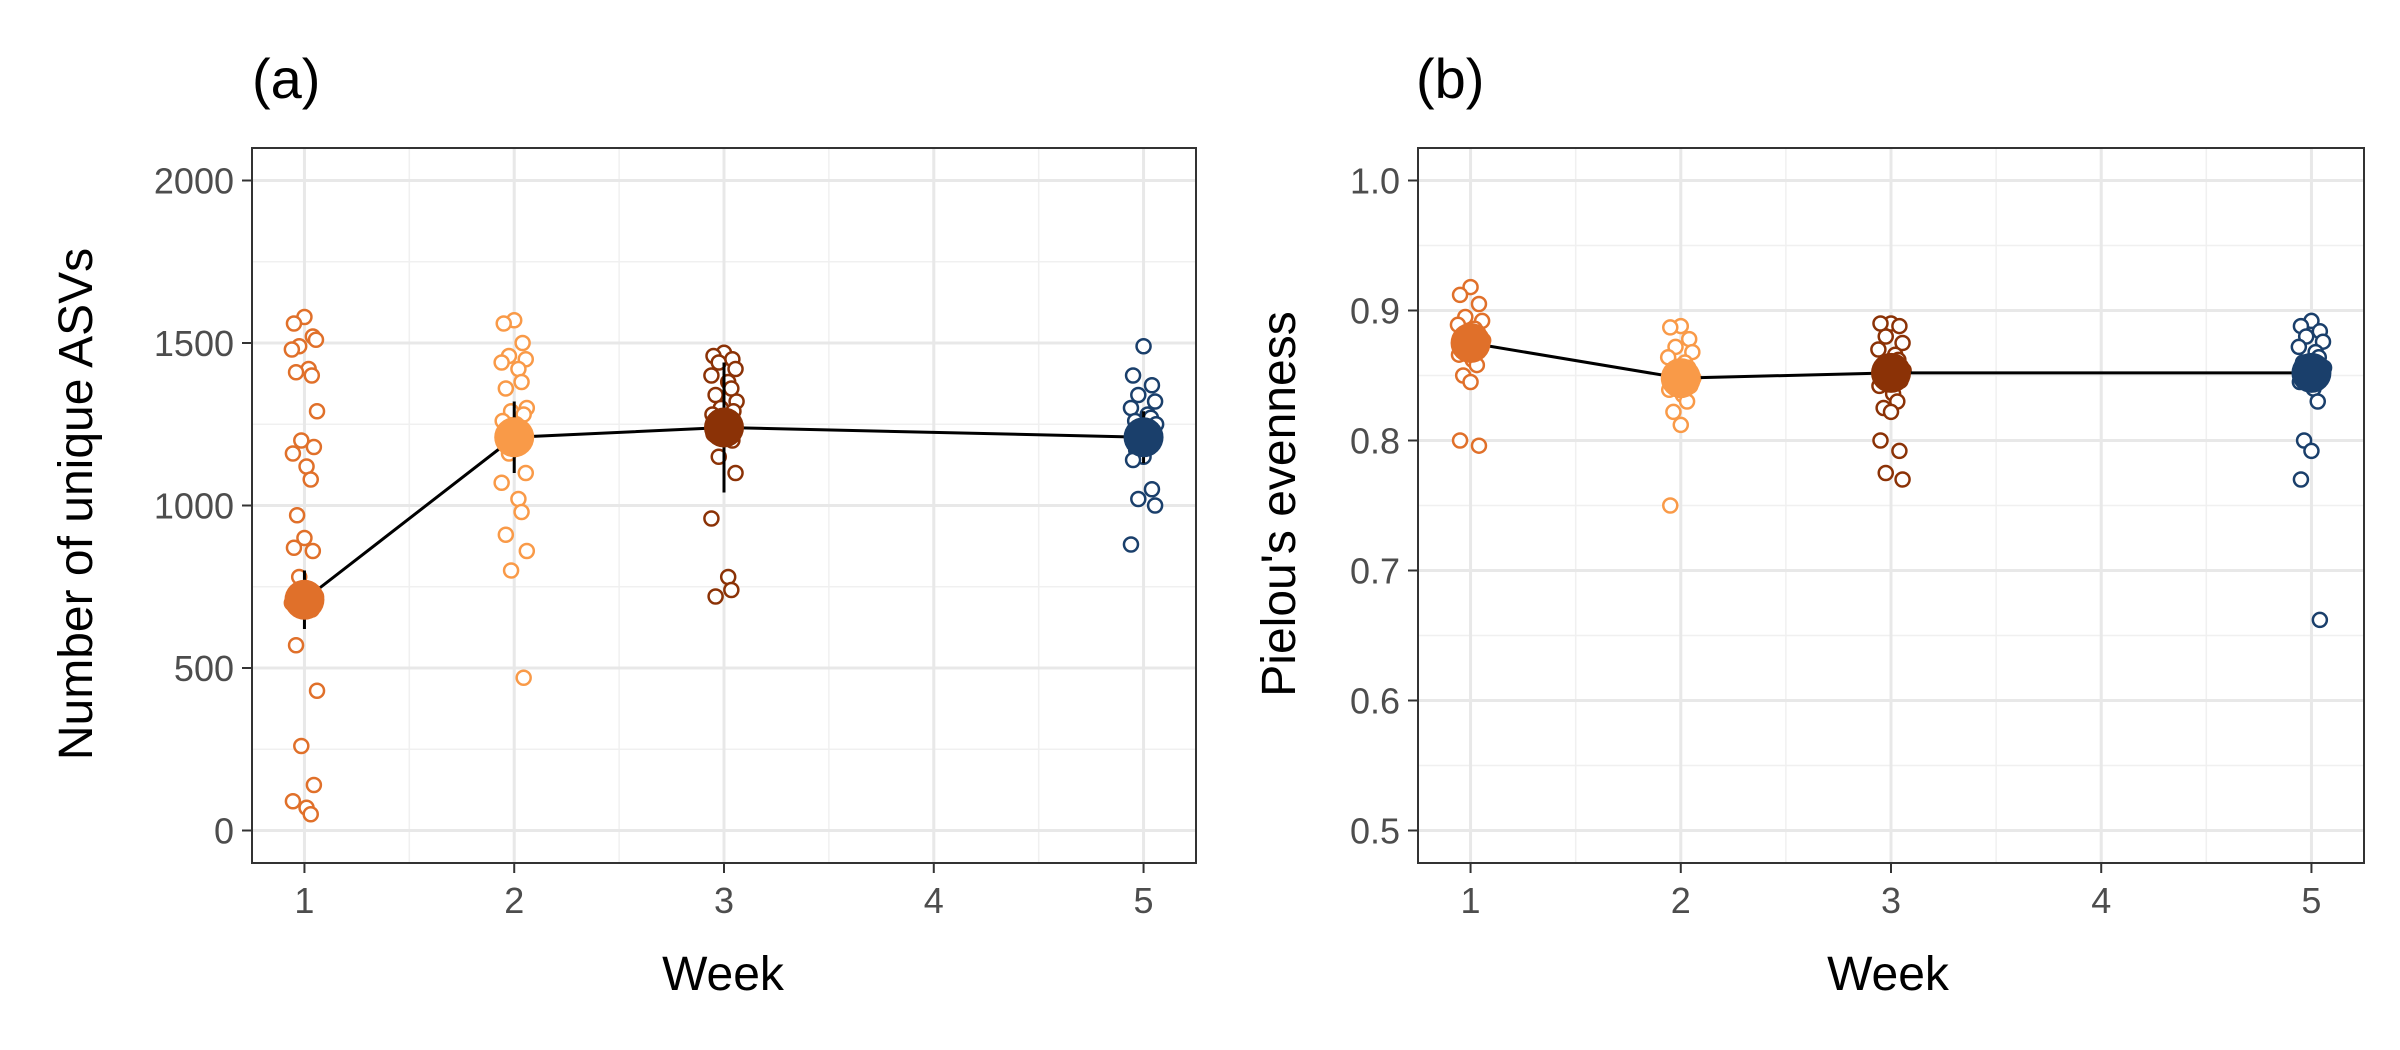  I want to click on mean-line, so click(1891, 360).